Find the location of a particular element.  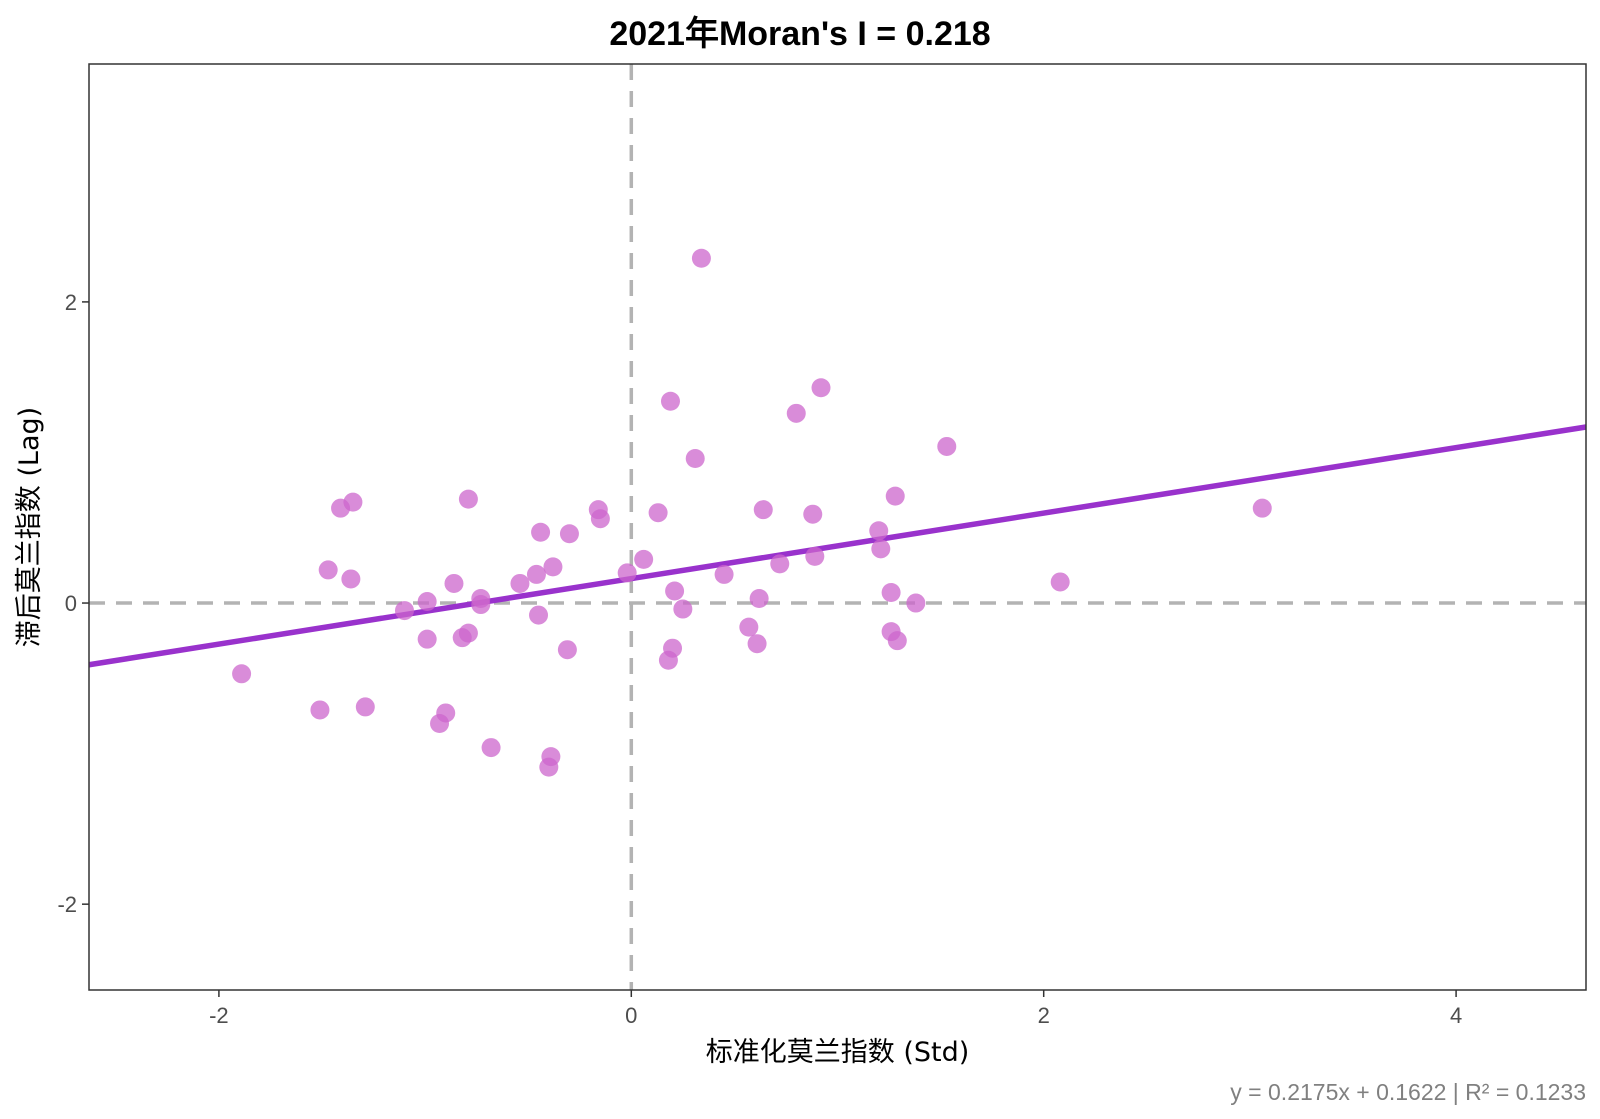

x-tick-label: -2 is located at coordinates (219, 1015).